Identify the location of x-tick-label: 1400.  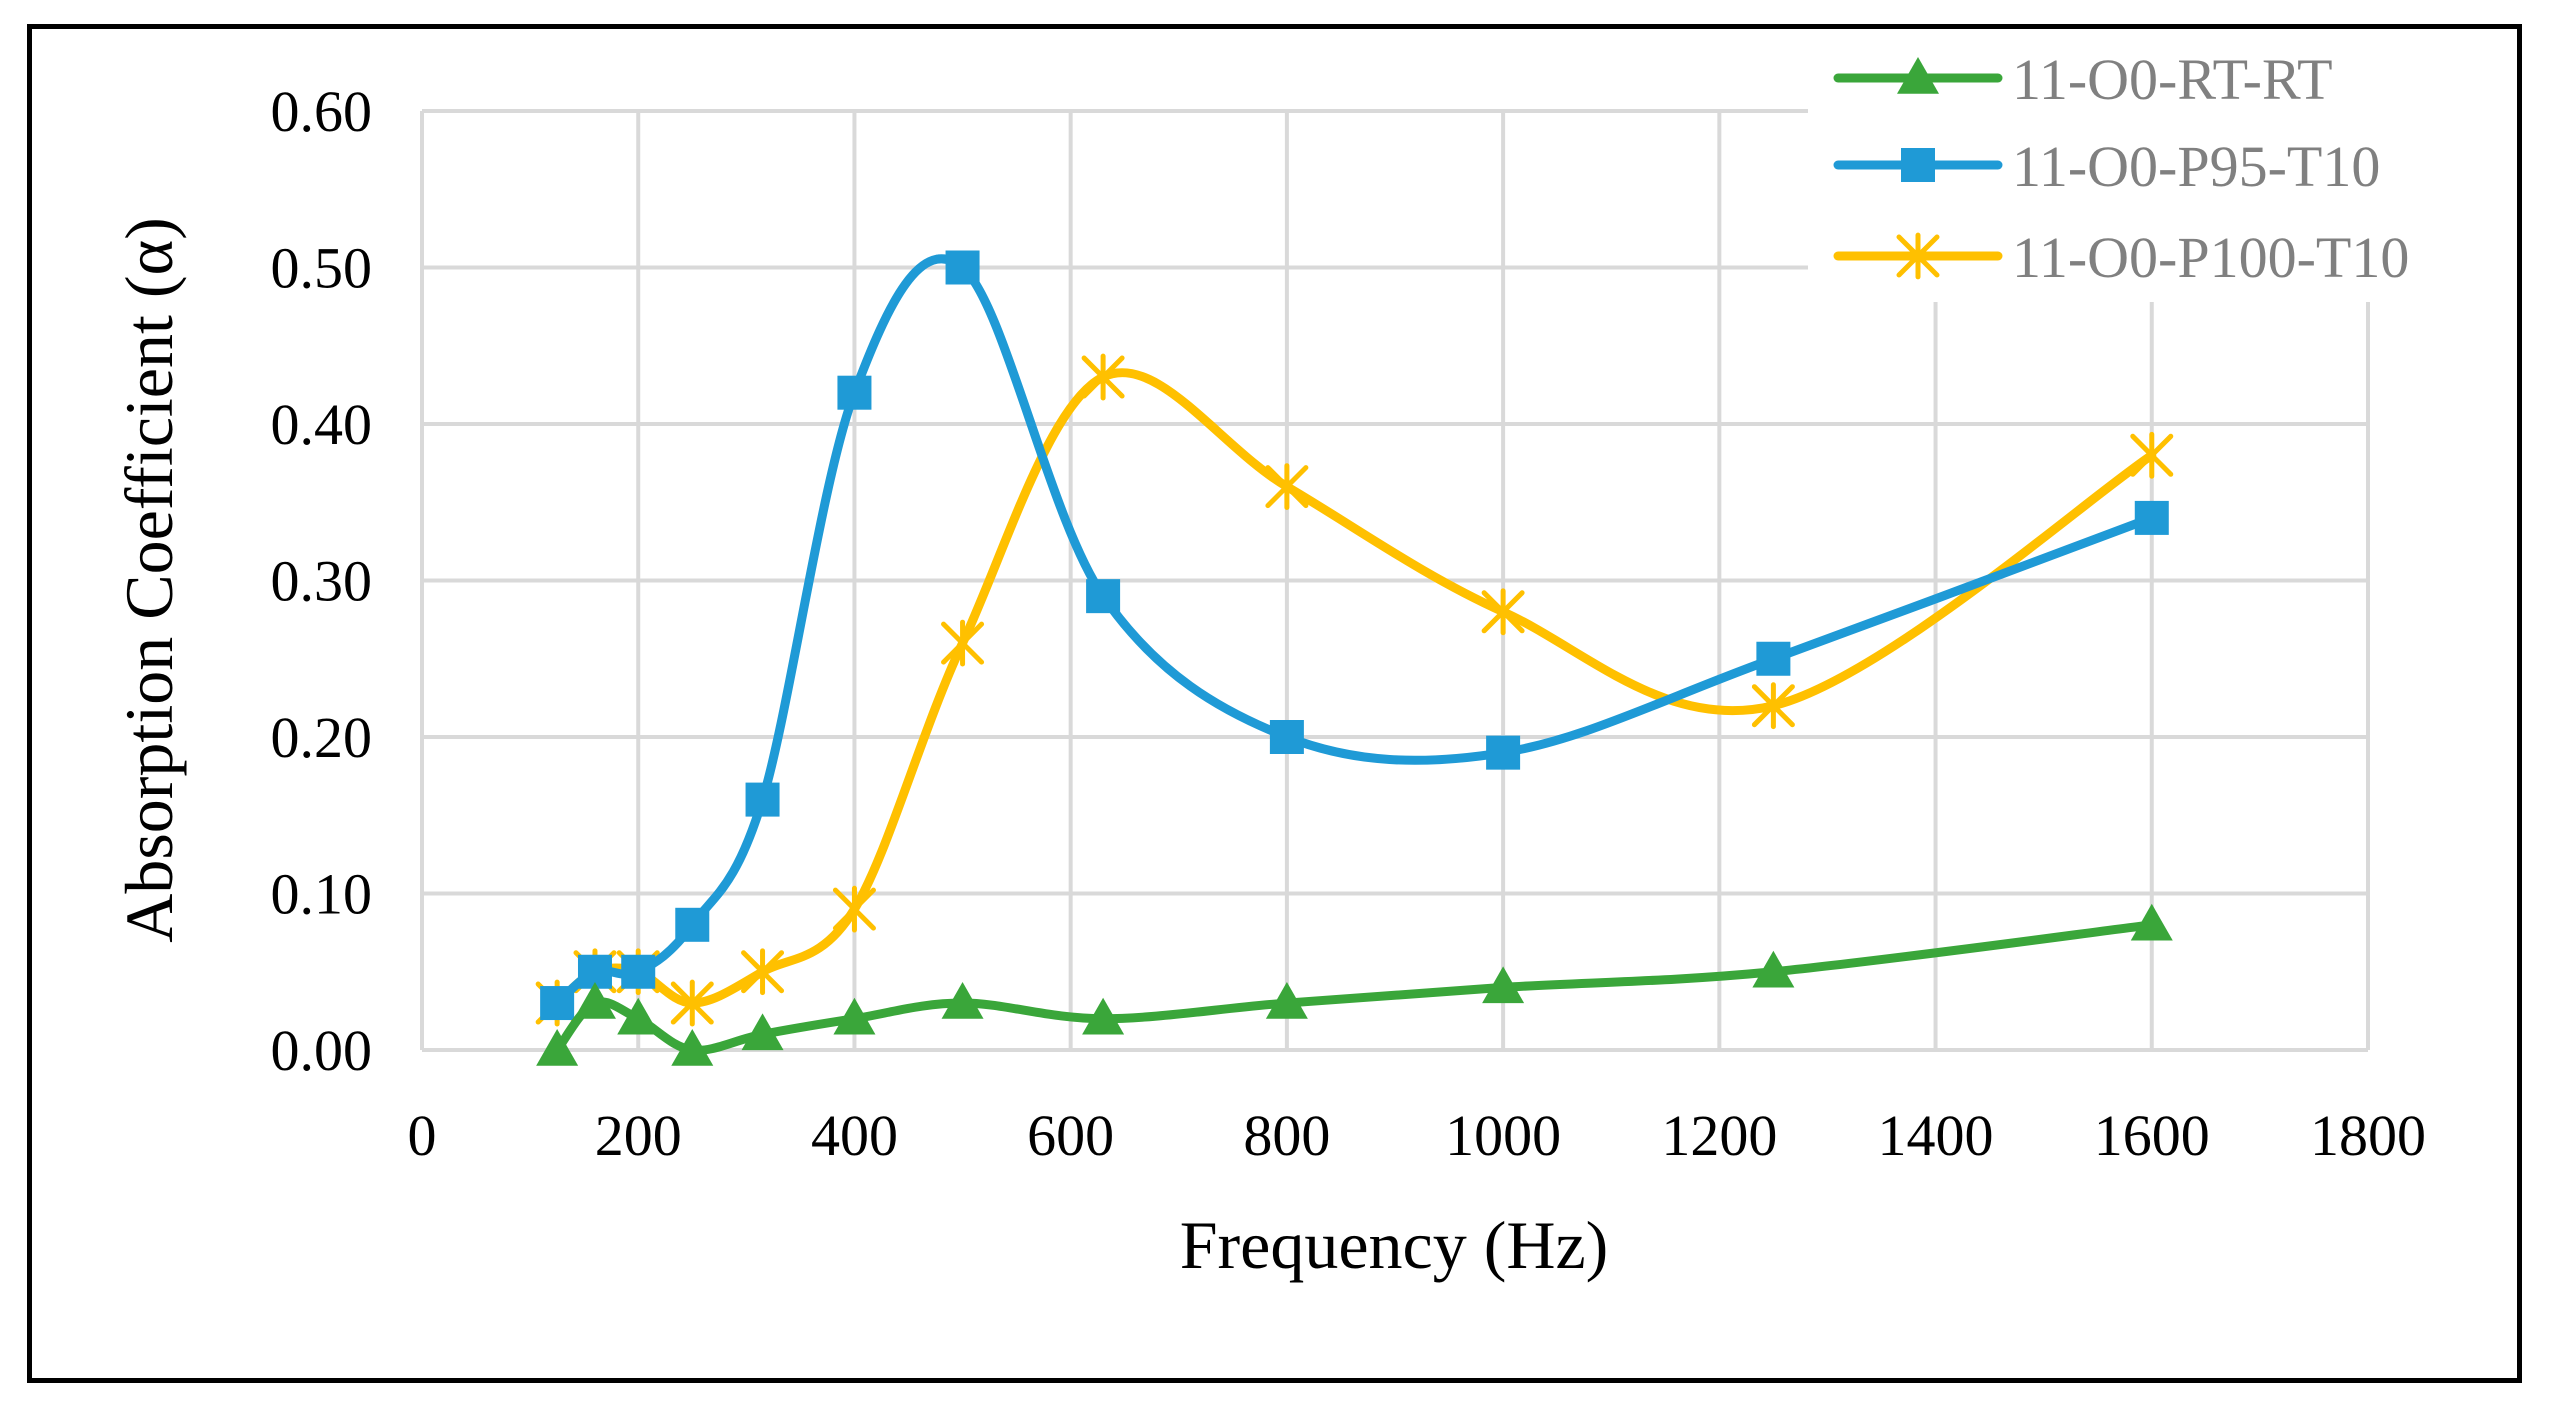
(1936, 1135).